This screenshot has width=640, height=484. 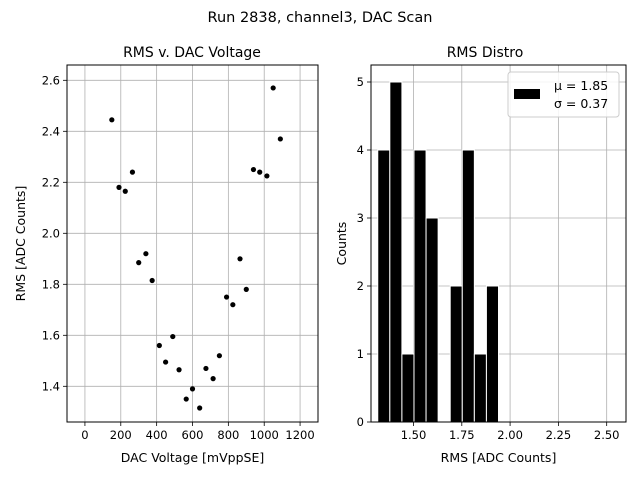 I want to click on scatter-ytick-label: 2.2, so click(x=51, y=182).